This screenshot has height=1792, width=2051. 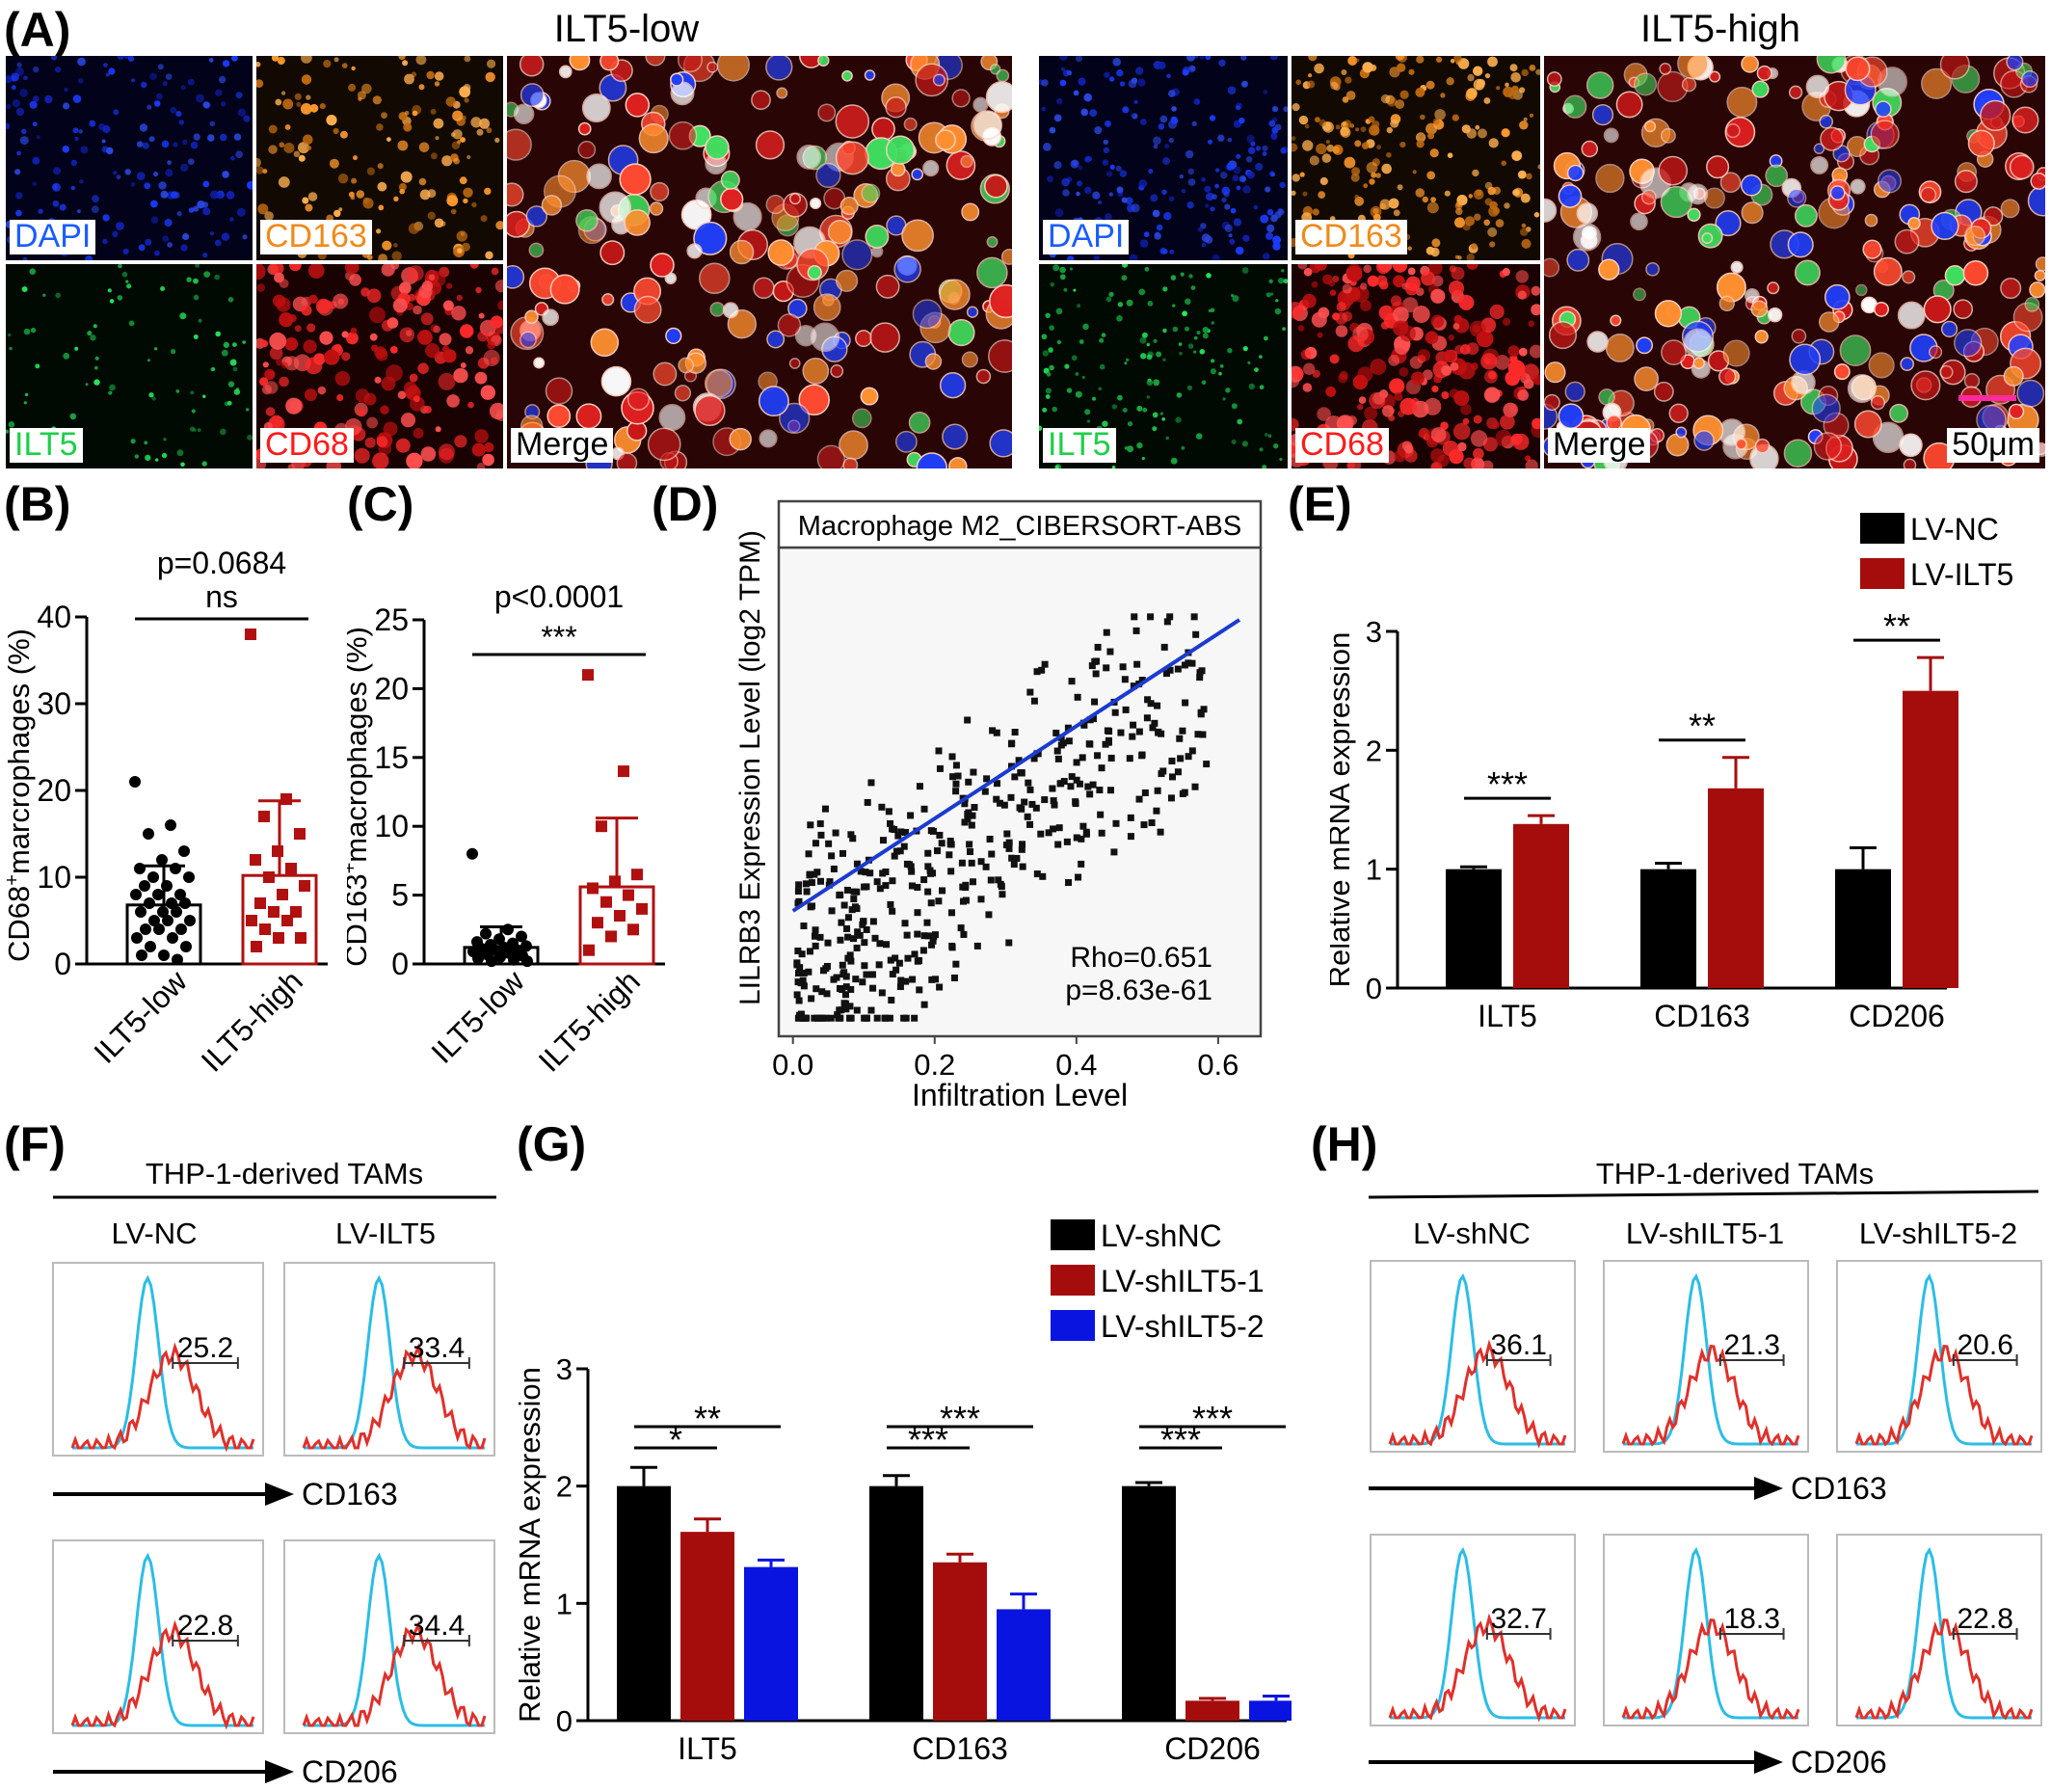 What do you see at coordinates (350, 1494) in the screenshot?
I see `marker-label: CD163` at bounding box center [350, 1494].